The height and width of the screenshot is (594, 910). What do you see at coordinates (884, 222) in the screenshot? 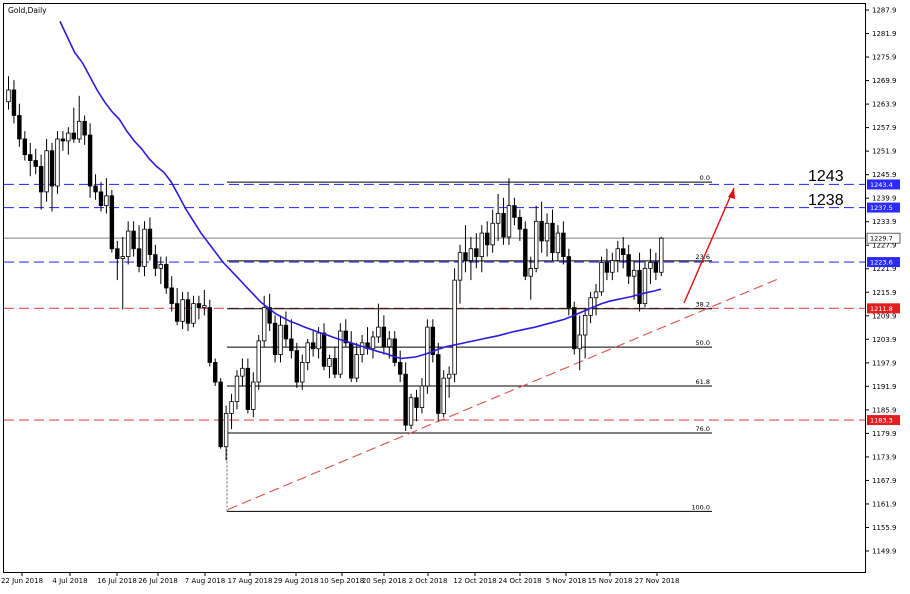
I see `y-tick-label: 1233.9` at bounding box center [884, 222].